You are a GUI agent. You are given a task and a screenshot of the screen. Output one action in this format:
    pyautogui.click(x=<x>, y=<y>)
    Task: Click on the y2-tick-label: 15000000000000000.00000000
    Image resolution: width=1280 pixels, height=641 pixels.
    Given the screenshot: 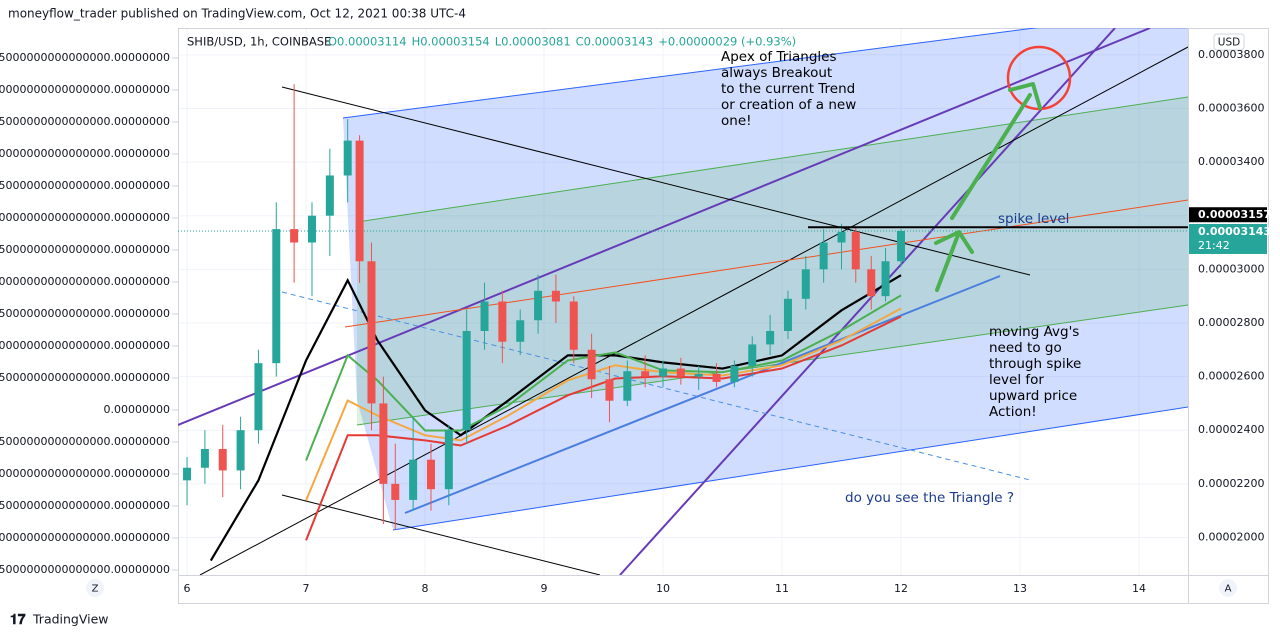 What is the action you would take?
    pyautogui.click(x=85, y=313)
    